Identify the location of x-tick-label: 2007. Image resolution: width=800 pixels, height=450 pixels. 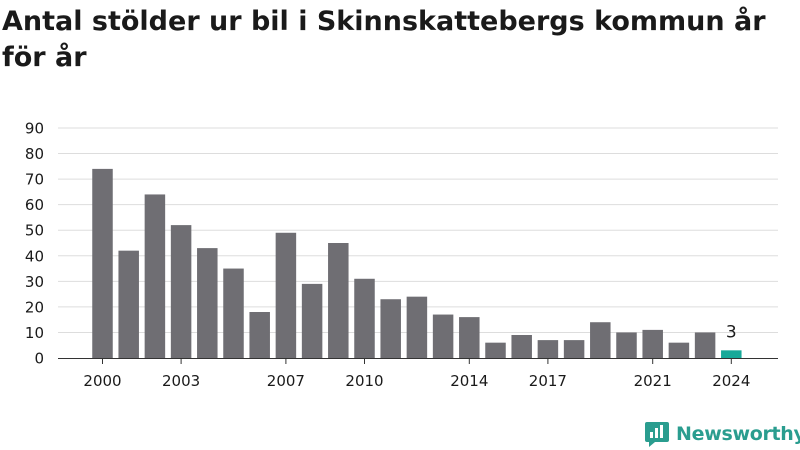
(286, 381).